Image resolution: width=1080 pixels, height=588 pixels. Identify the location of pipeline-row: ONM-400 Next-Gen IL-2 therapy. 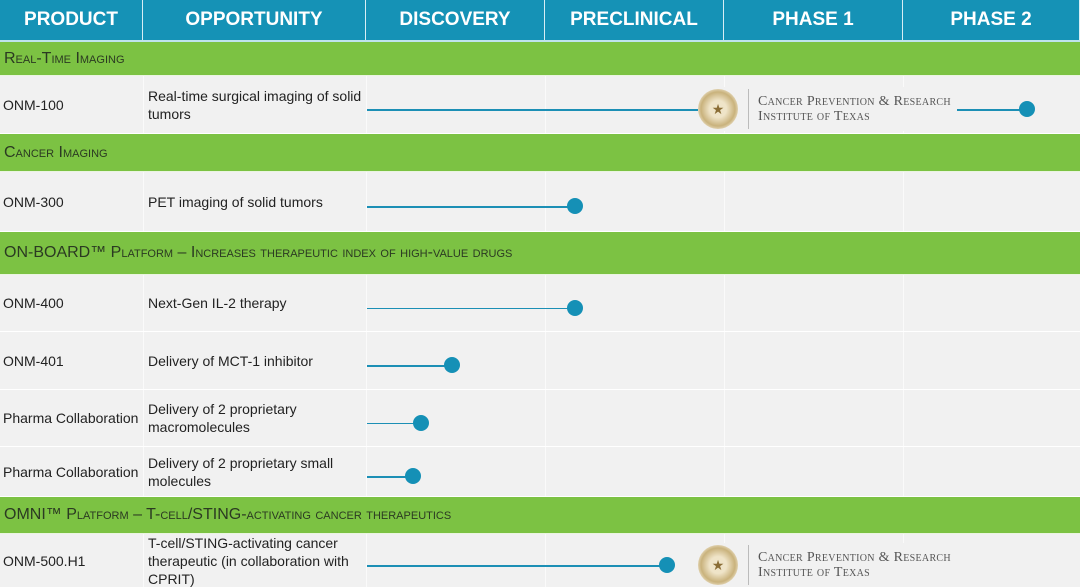
(540, 303).